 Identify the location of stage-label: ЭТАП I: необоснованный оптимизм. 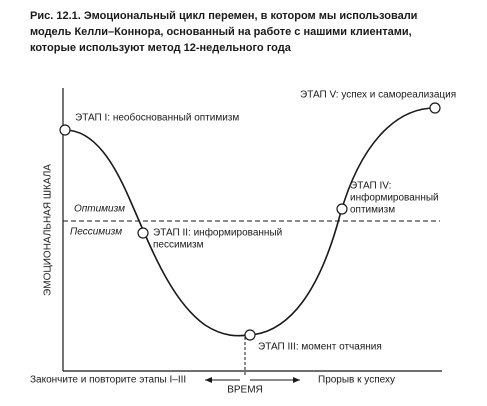
(157, 118).